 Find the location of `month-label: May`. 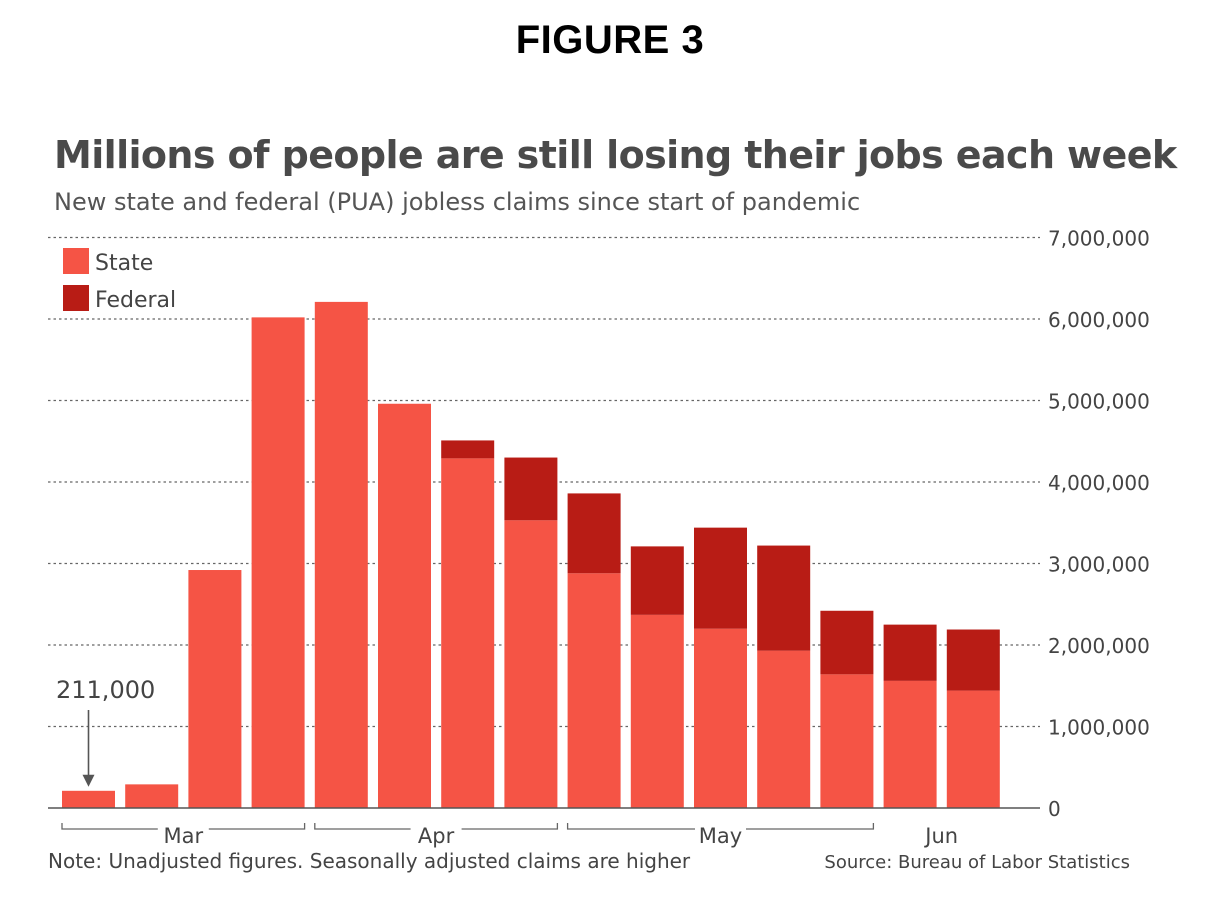

month-label: May is located at coordinates (720, 836).